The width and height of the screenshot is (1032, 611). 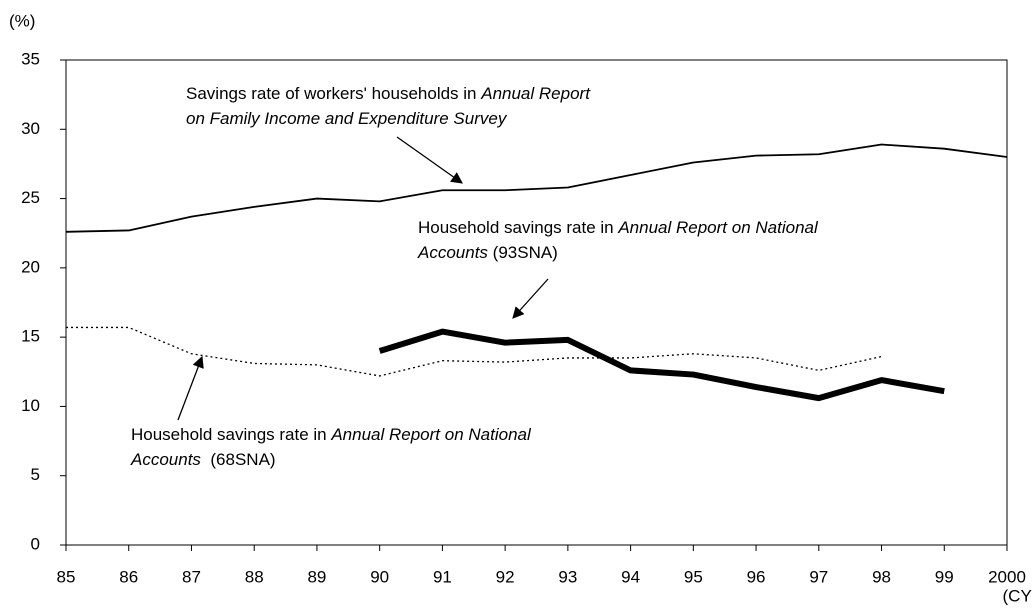 What do you see at coordinates (944, 576) in the screenshot?
I see `x-tick-label: 99` at bounding box center [944, 576].